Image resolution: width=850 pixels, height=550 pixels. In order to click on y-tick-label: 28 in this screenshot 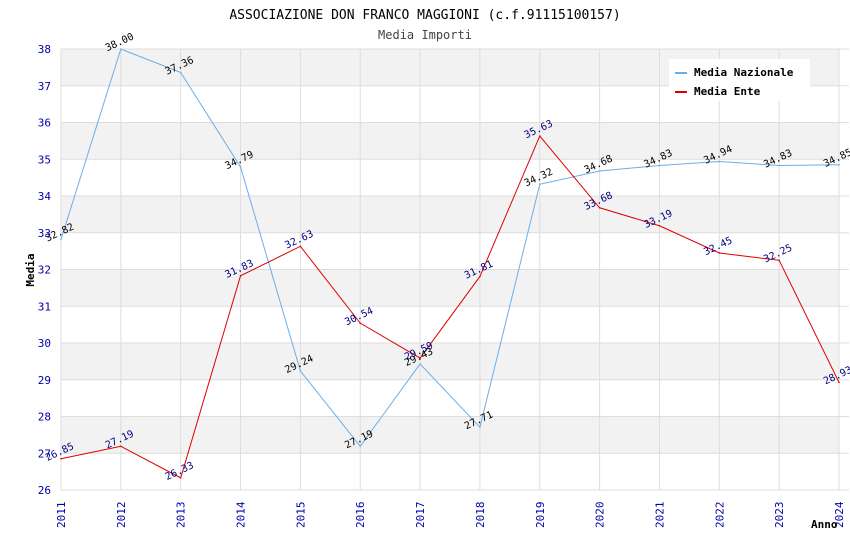, I will do `click(44, 417)`.